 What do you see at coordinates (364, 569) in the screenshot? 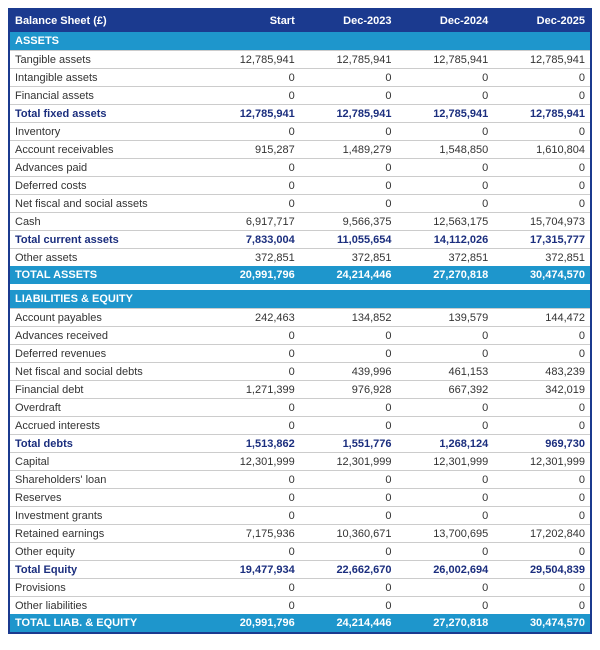
I see `cell-value: 22,662,670` at bounding box center [364, 569].